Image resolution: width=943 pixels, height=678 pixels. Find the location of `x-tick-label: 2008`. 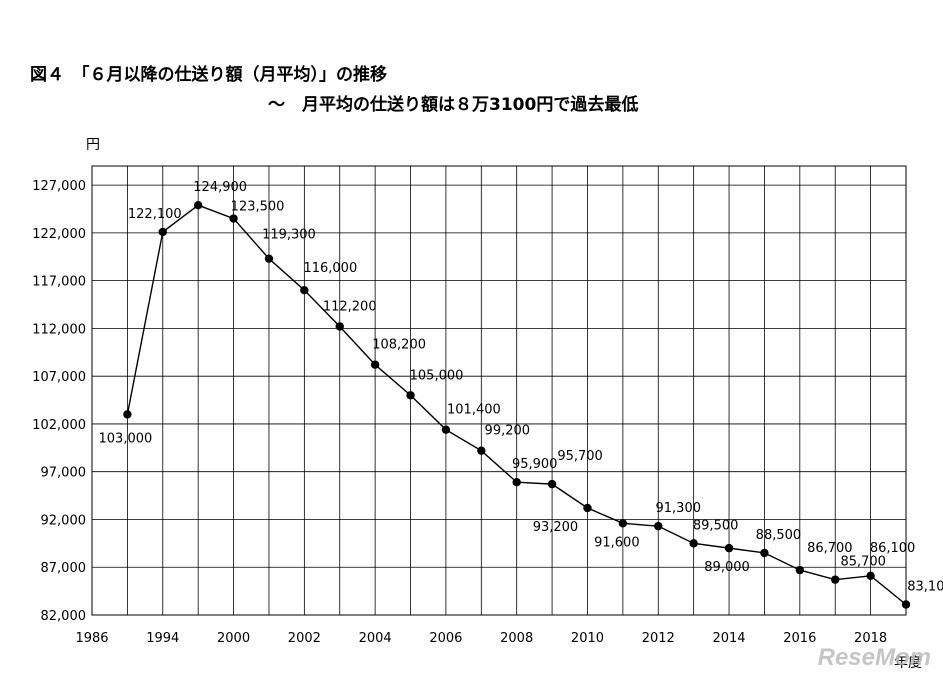

x-tick-label: 2008 is located at coordinates (516, 638).